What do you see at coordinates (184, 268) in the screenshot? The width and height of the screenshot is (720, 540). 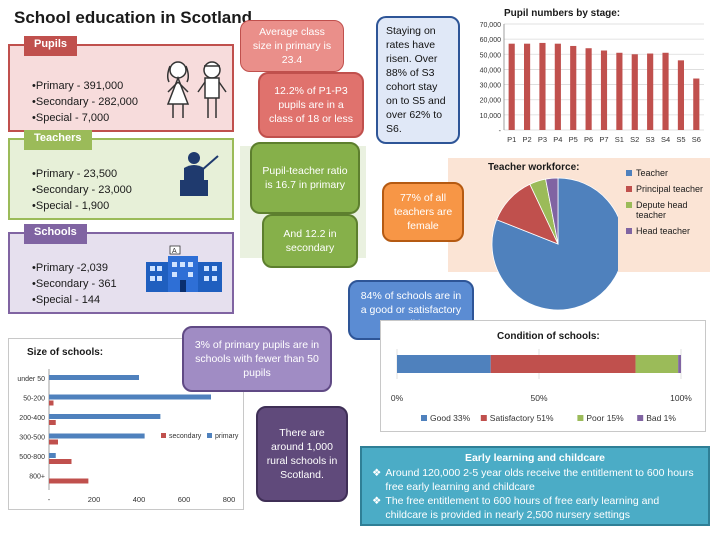 I see `school-building-icon: A` at bounding box center [184, 268].